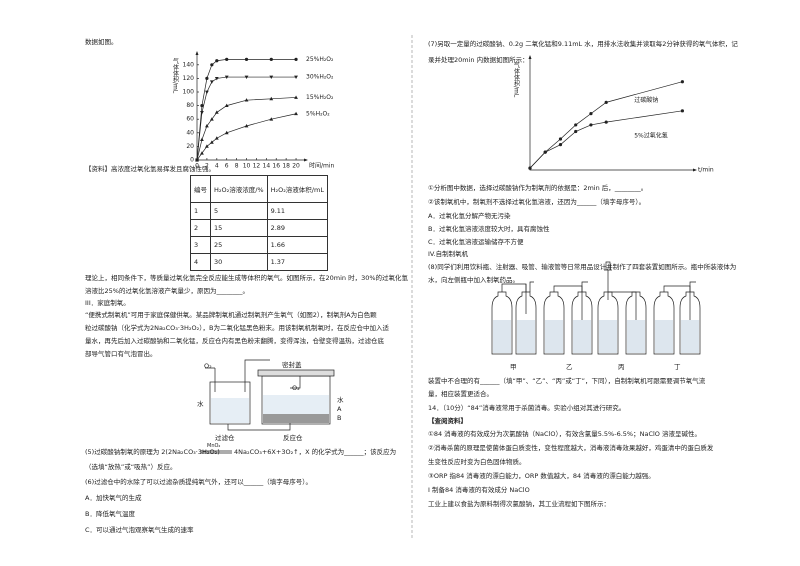 This screenshot has height=566, width=800. What do you see at coordinates (152, 452) in the screenshot?
I see `reaction-text: (5)过碳酸钠制氧的原理为 2(2Na₂CO₃·3H₂O₂)` at bounding box center [152, 452].